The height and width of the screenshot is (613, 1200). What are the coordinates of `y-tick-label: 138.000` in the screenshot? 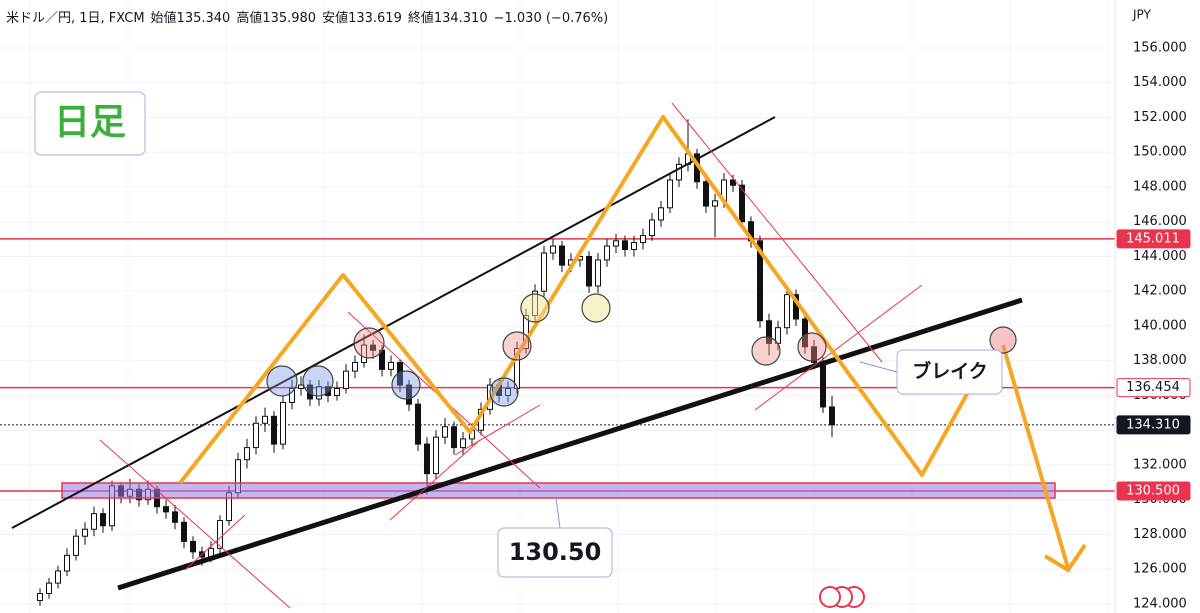 It's located at (1160, 360).